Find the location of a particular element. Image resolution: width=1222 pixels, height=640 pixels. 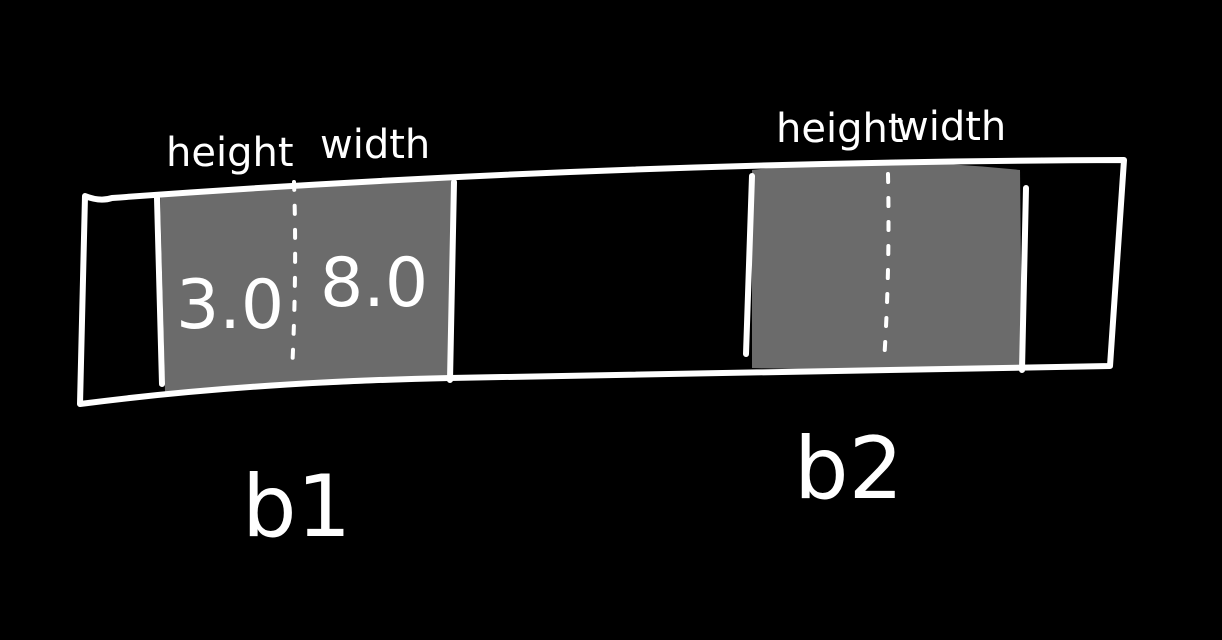

b2-left-boundary is located at coordinates (749, 265).